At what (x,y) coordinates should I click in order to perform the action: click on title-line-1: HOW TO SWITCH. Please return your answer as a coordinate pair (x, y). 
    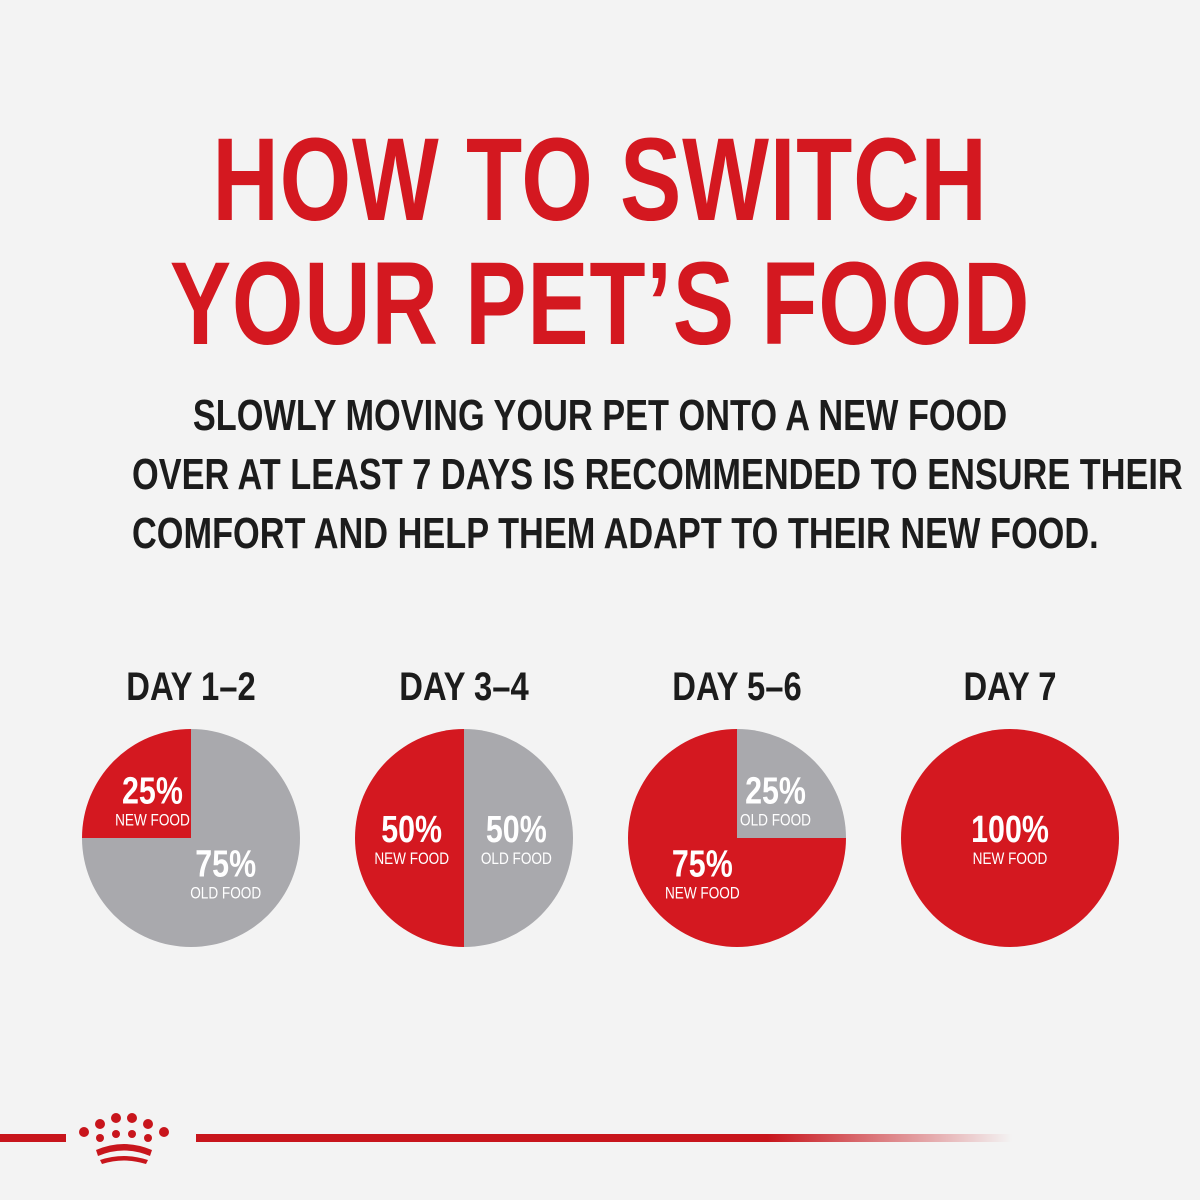
    Looking at the image, I should click on (600, 180).